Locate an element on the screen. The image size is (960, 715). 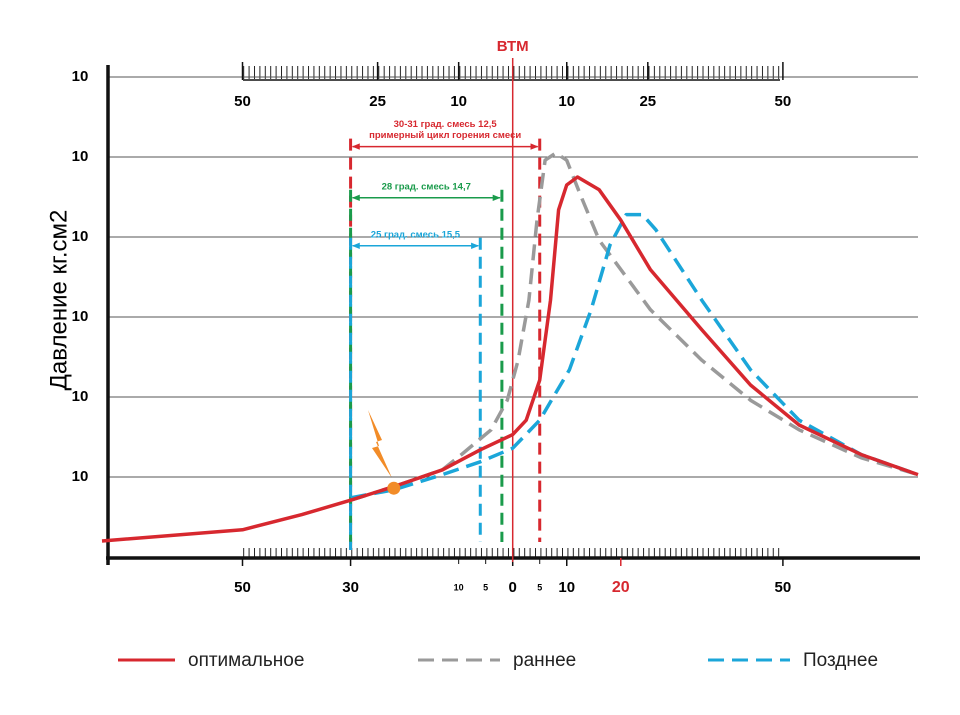
legend-label: раннее is located at coordinates (544, 660).